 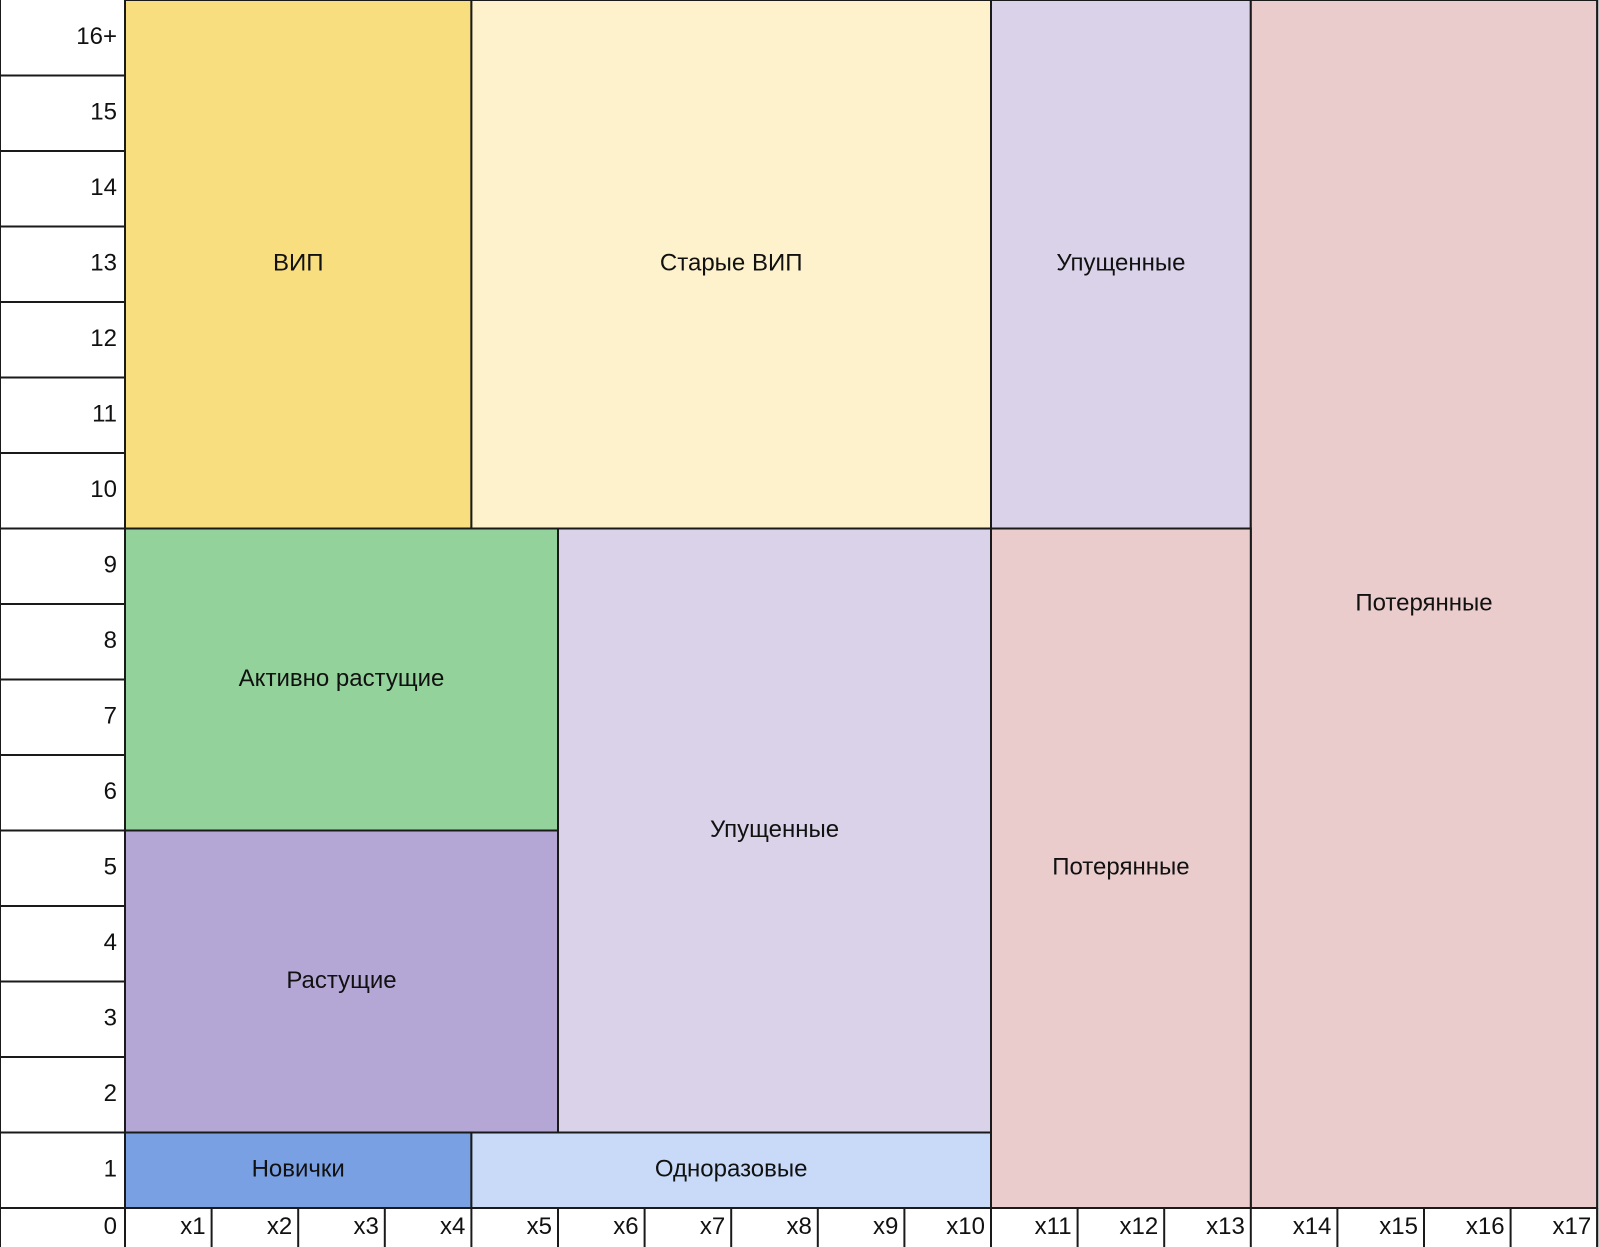 I want to click on x-axis-tick-label: x1, so click(x=192, y=1226).